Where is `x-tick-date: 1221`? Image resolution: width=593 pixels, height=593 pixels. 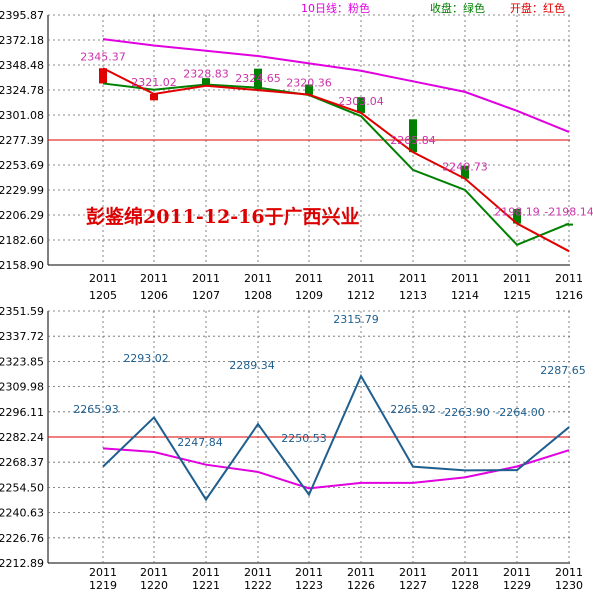
x-tick-date: 1221 is located at coordinates (206, 585).